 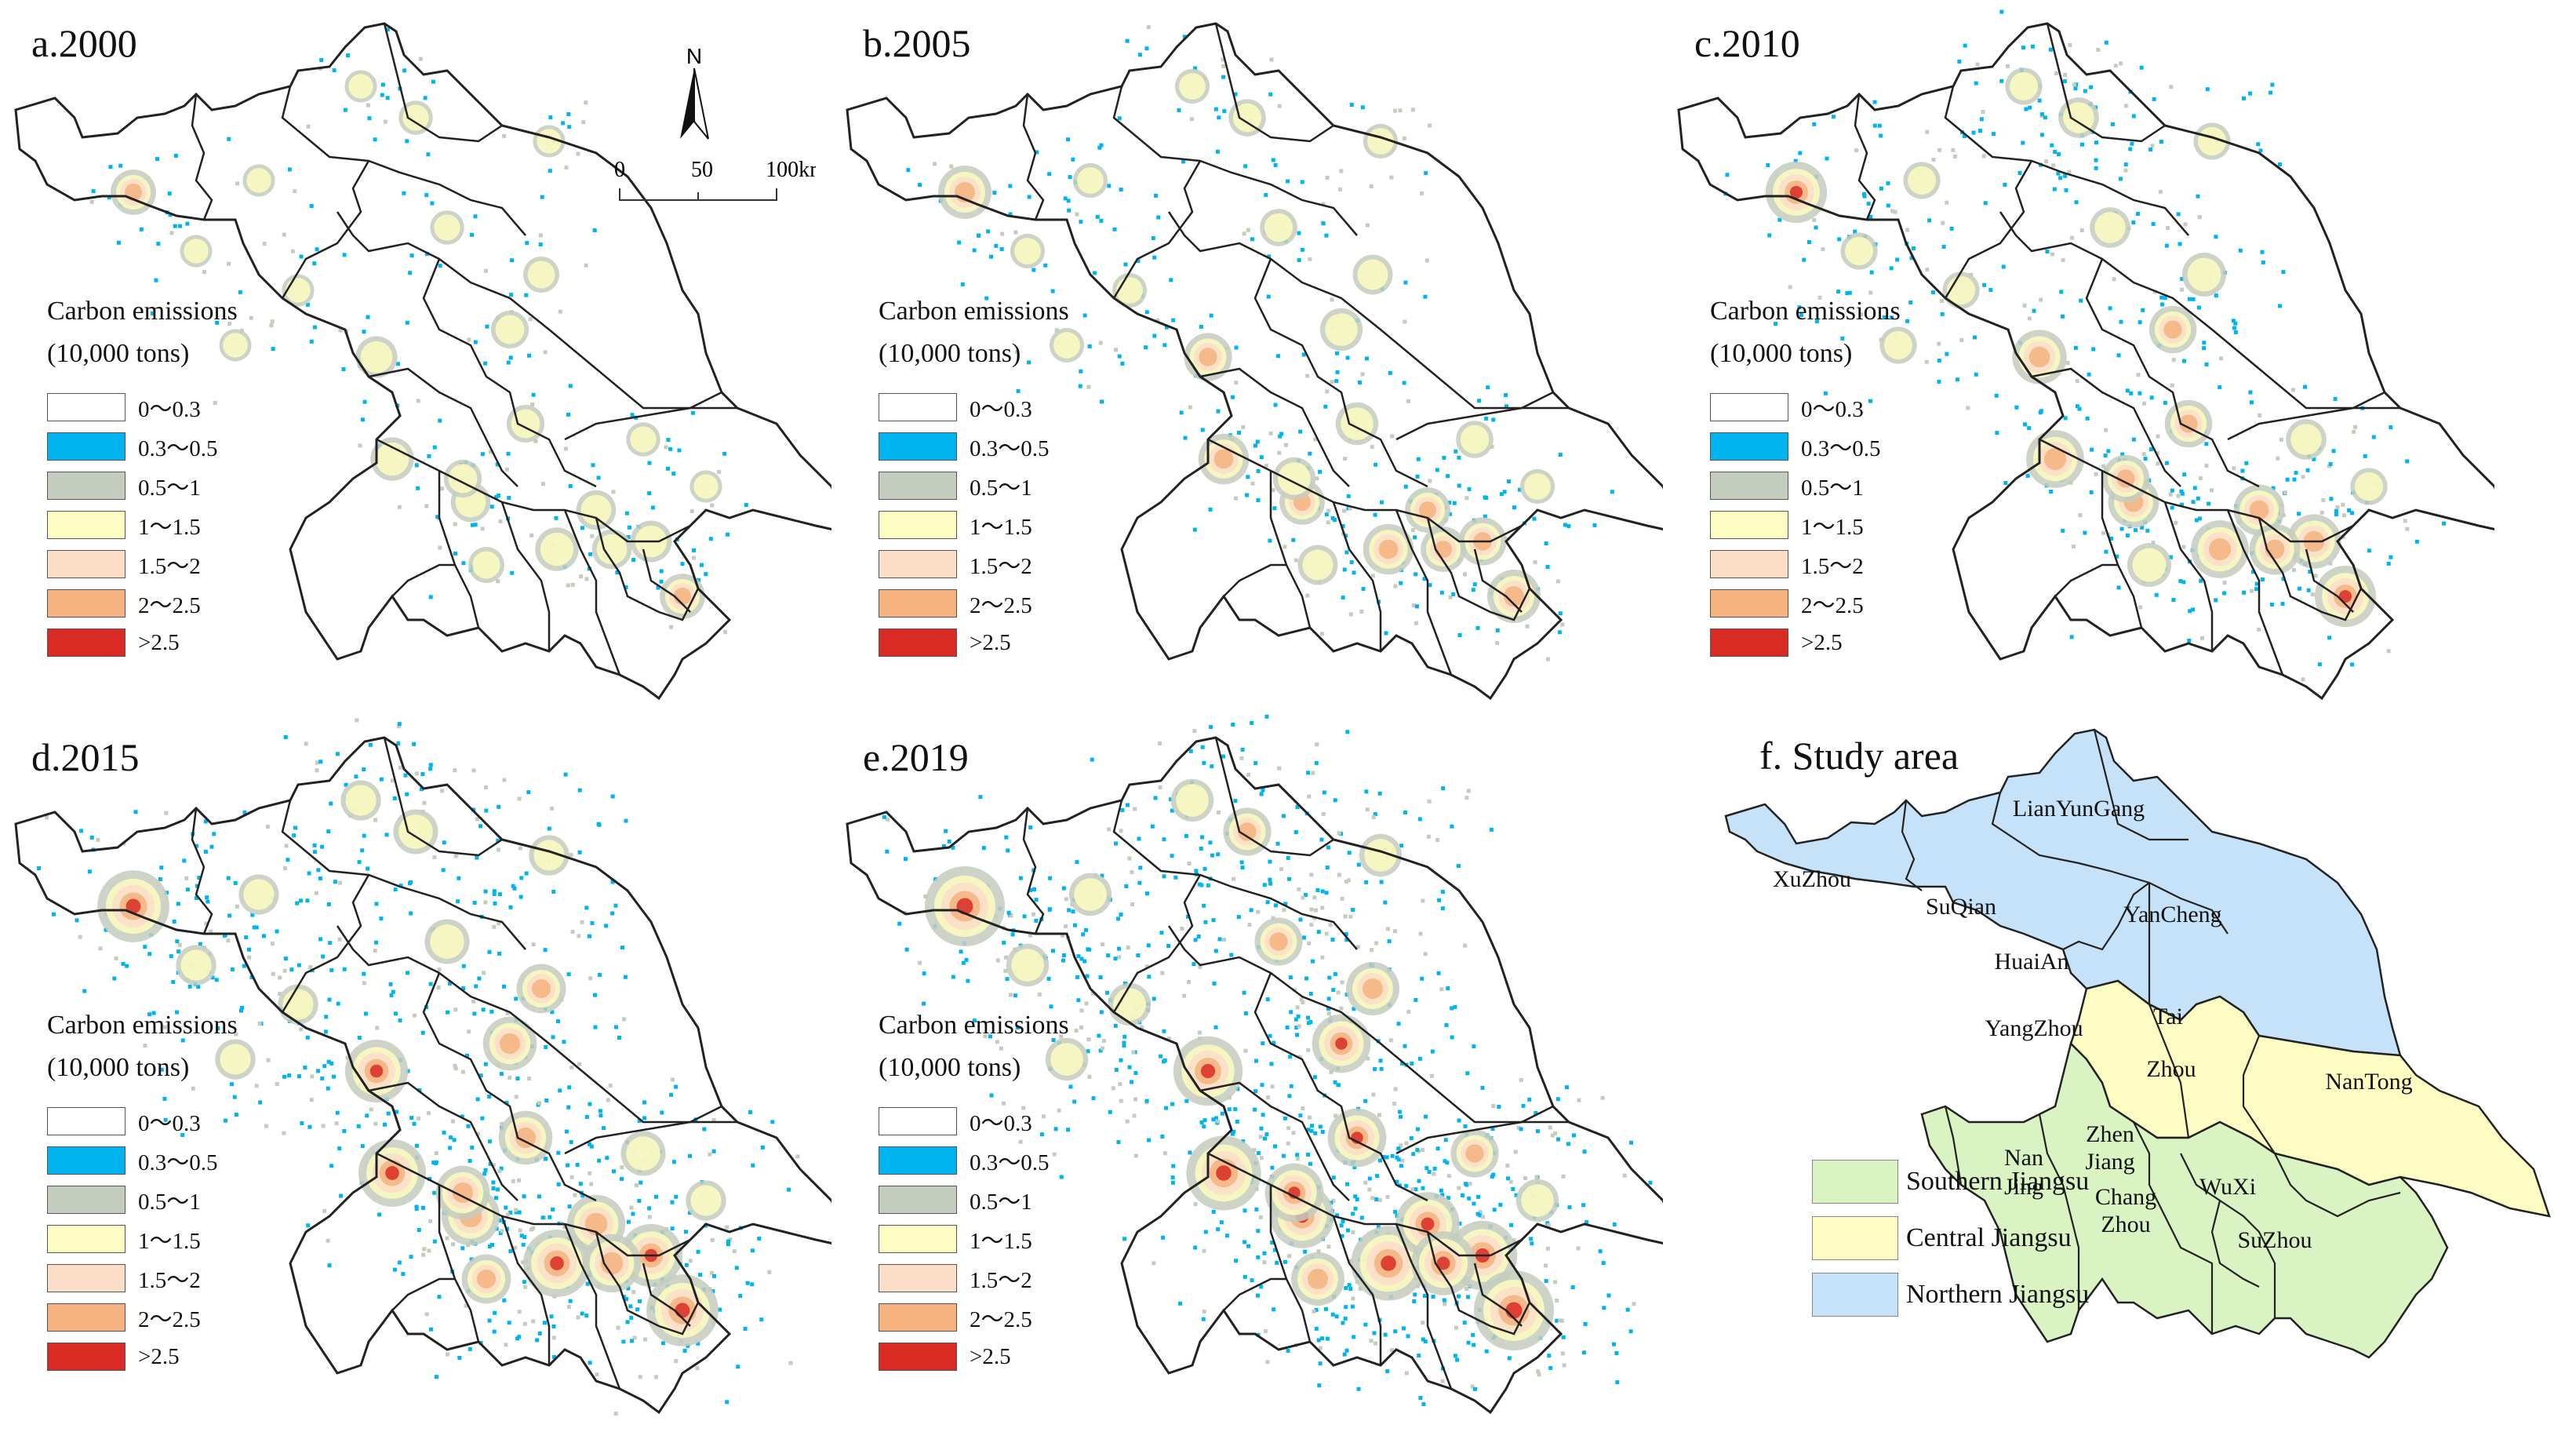 I want to click on legend-swatch, so click(x=918, y=525).